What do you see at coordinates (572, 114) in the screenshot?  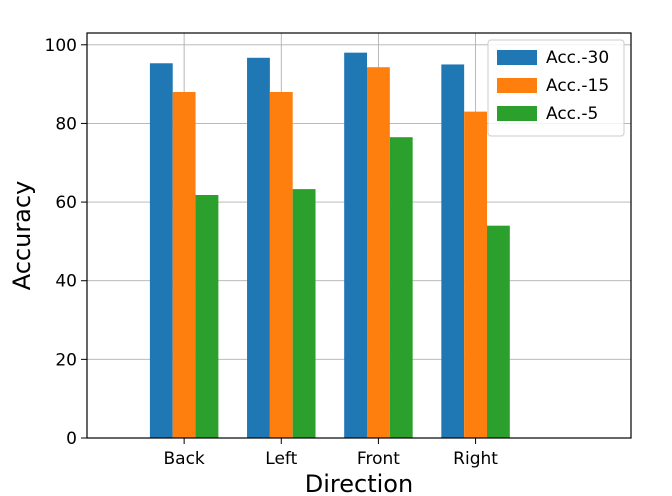 I see `legend-label: Acc.-5` at bounding box center [572, 114].